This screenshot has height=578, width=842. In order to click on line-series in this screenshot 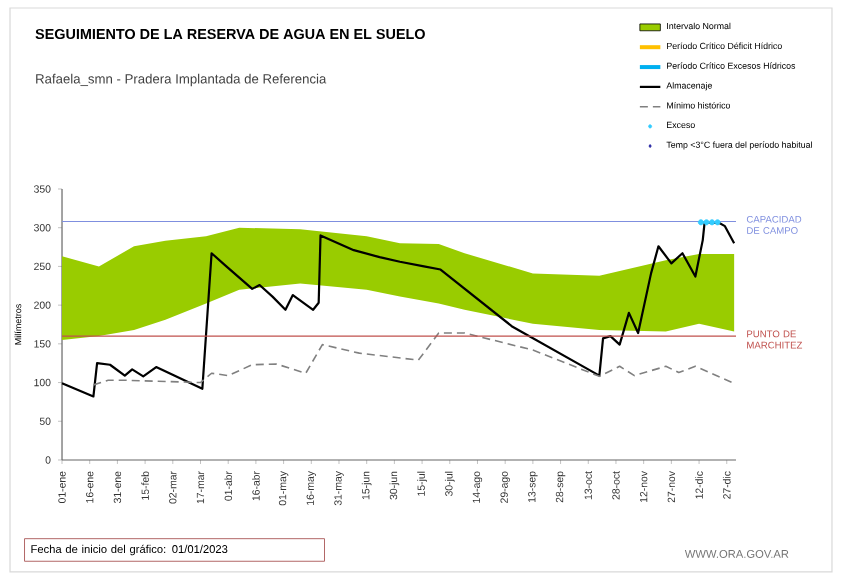, I will do `click(413, 359)`.